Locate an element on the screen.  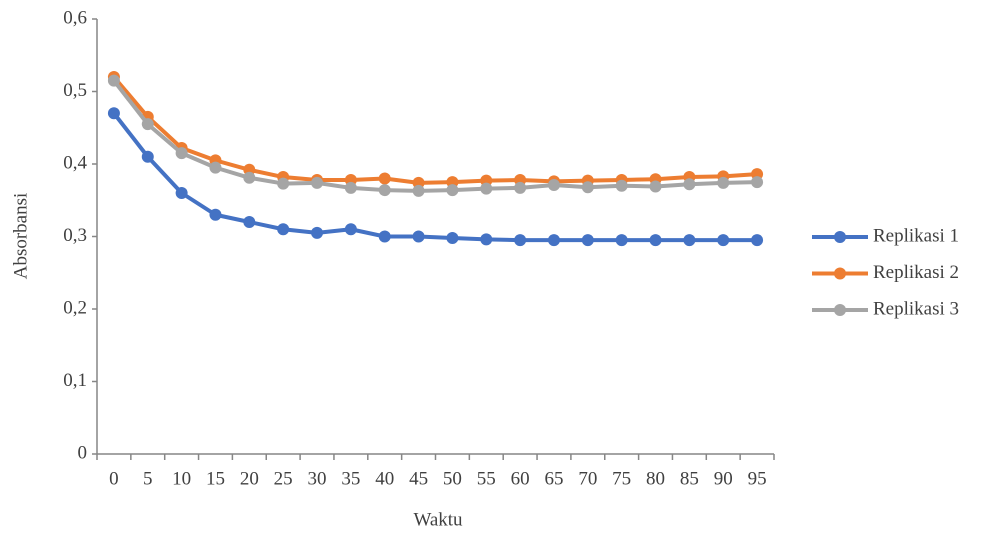
y-axis-label: Absorbansi is located at coordinates (20, 236).